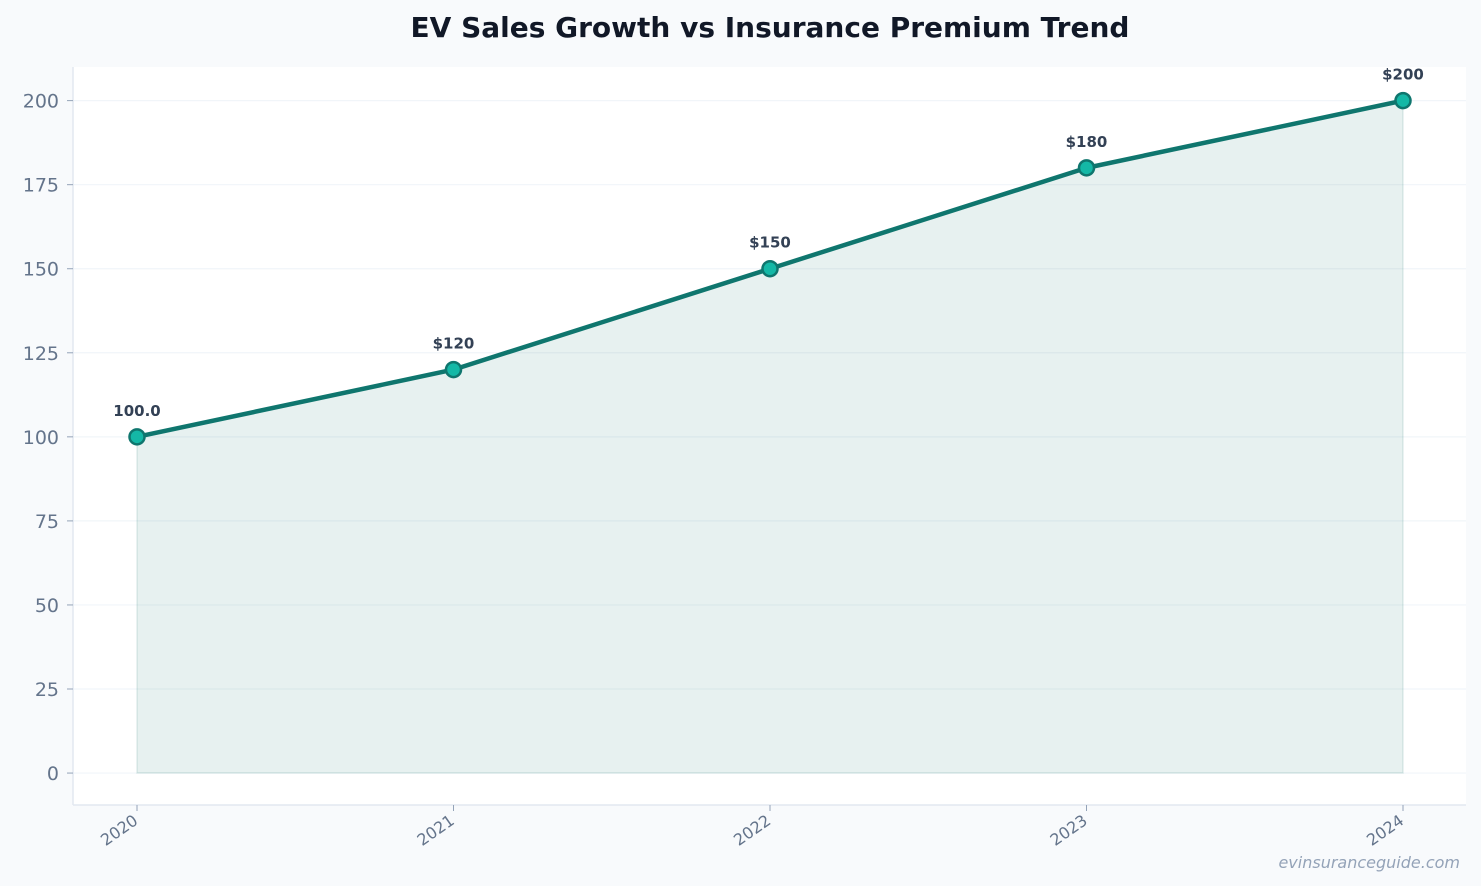  Describe the element at coordinates (47, 522) in the screenshot. I see `y-tick-label: 75` at that location.